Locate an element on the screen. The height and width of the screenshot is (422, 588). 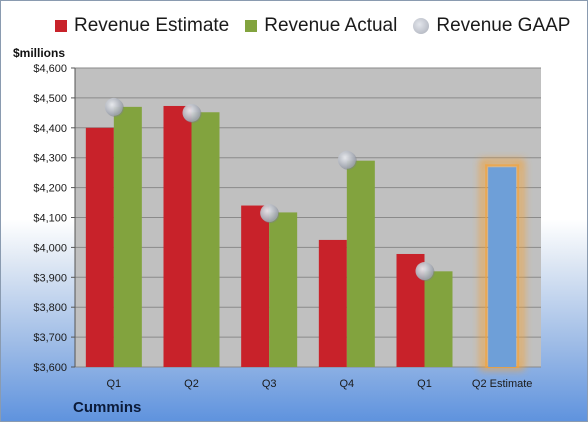
legend-item-estimate: Revenue Estimate is located at coordinates (142, 26).